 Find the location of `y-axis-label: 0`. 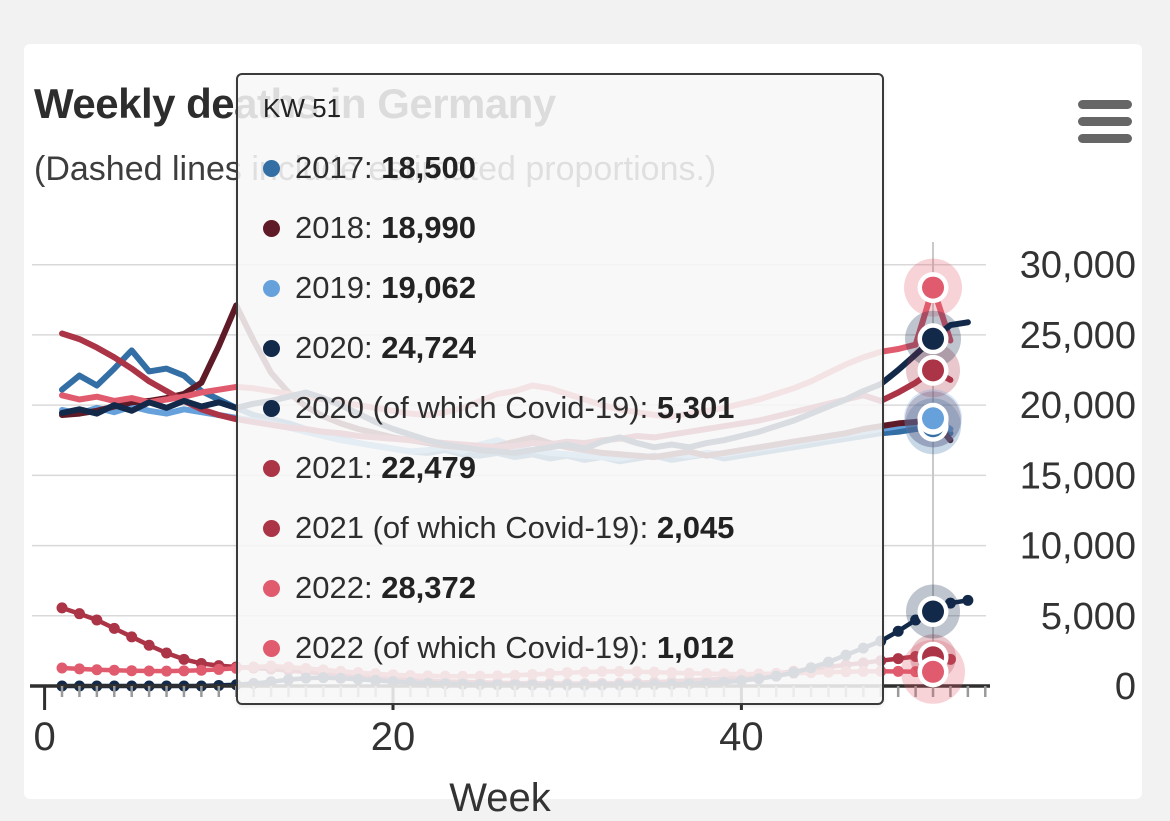

y-axis-label: 0 is located at coordinates (1125, 687).